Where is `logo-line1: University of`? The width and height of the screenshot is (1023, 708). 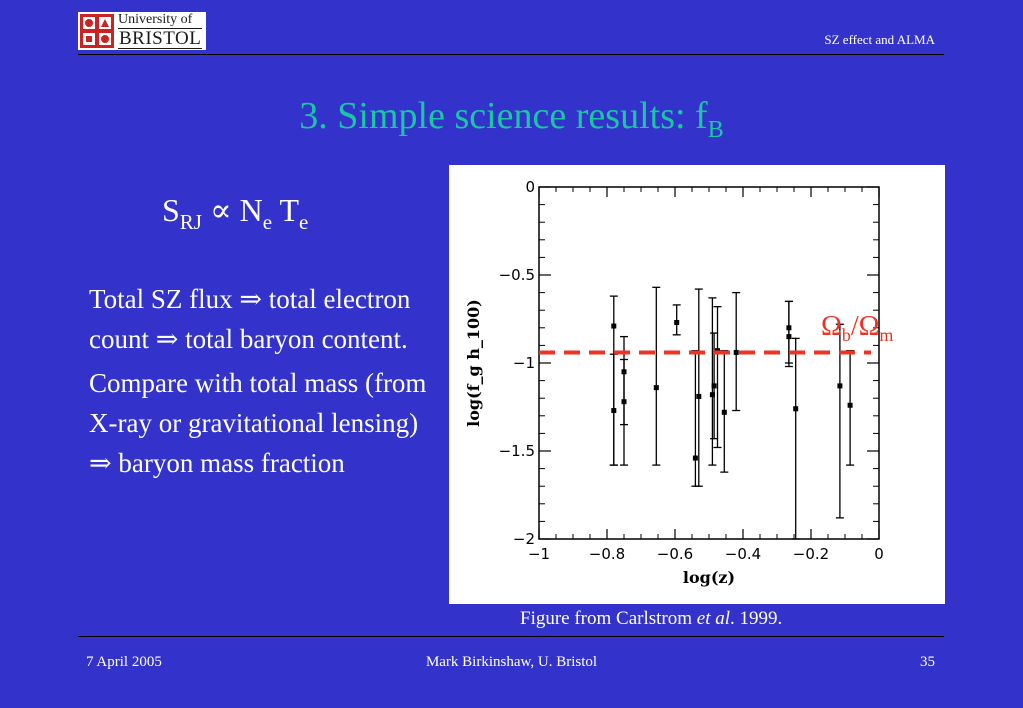 logo-line1: University of is located at coordinates (155, 19).